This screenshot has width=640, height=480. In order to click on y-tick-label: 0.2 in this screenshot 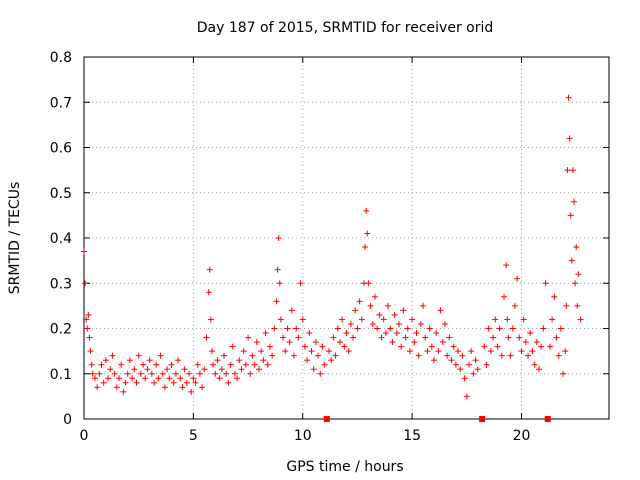, I will do `click(61, 330)`.